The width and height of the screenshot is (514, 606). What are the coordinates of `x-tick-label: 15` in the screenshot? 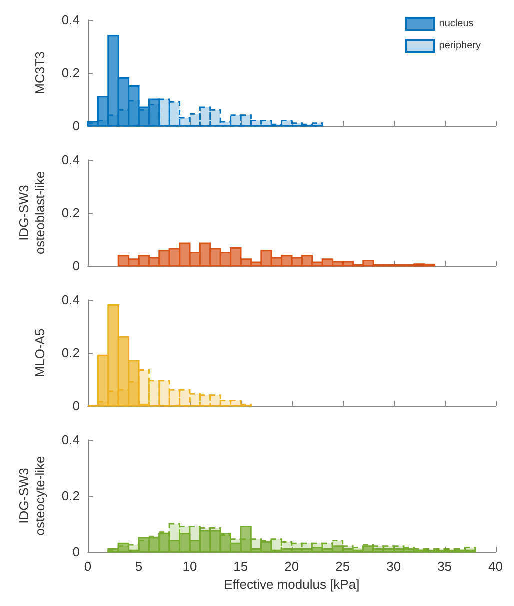 It's located at (241, 566).